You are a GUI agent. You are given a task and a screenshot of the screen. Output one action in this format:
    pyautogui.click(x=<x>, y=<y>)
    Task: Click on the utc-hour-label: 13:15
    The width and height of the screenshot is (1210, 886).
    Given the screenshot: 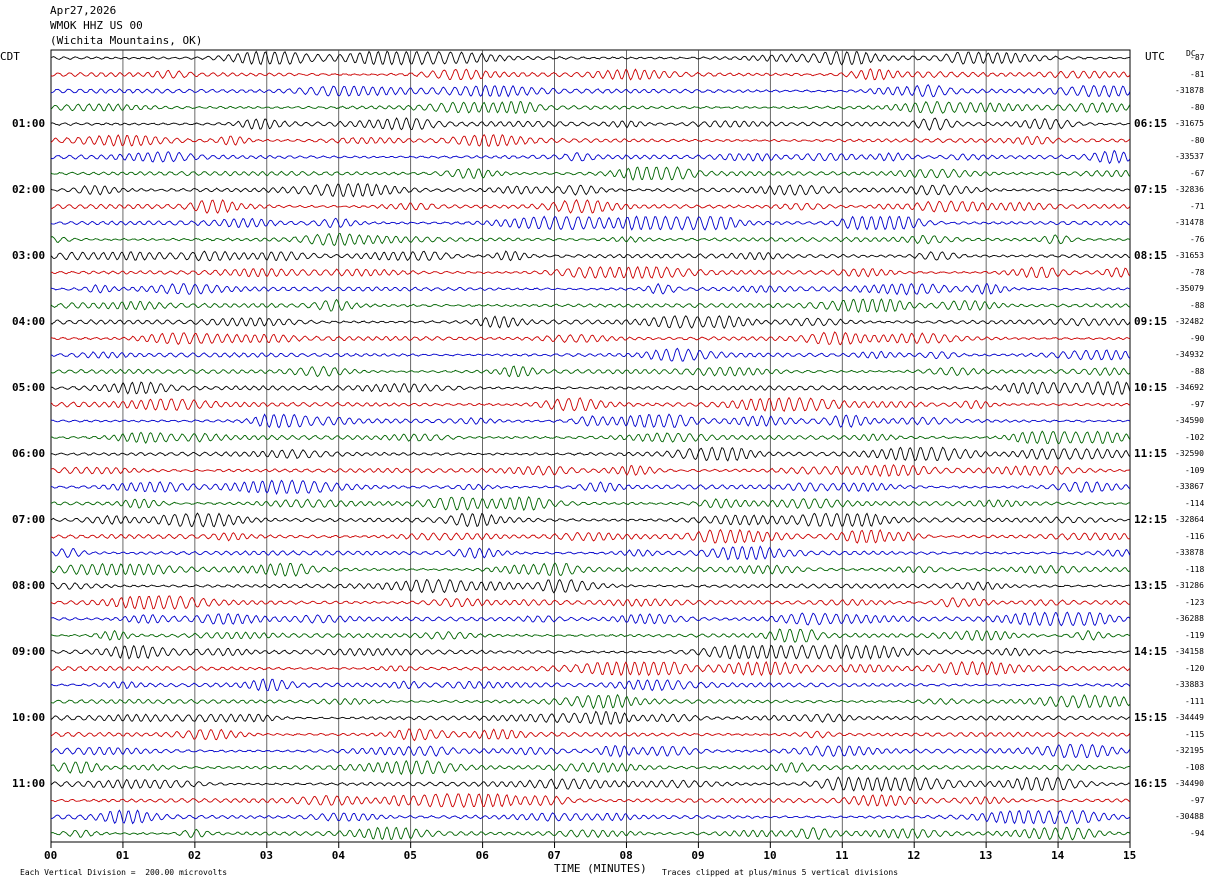 What is the action you would take?
    pyautogui.click(x=1151, y=585)
    